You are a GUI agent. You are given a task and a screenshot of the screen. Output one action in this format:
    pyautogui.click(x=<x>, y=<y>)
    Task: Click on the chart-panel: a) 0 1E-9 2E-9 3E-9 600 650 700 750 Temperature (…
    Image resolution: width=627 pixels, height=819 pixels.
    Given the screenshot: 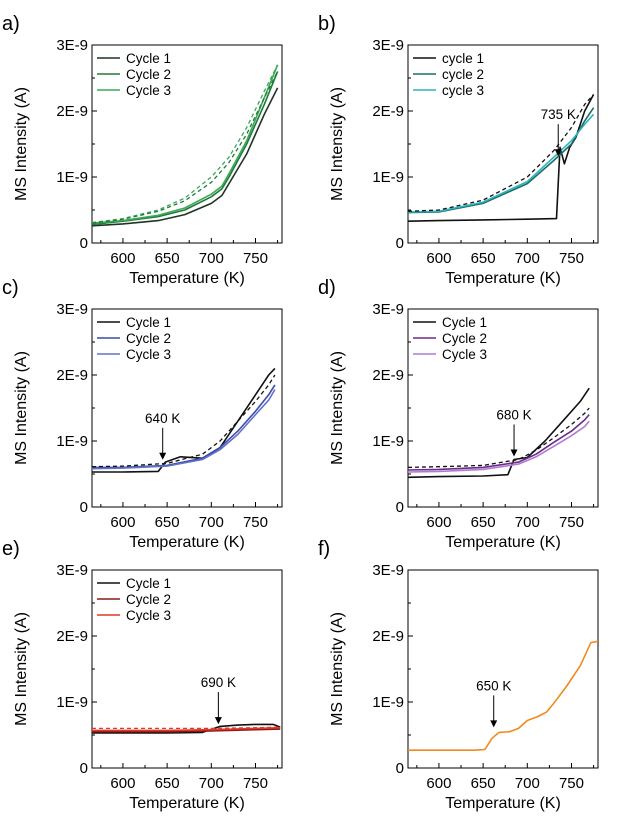 What is the action you would take?
    pyautogui.click(x=142, y=150)
    